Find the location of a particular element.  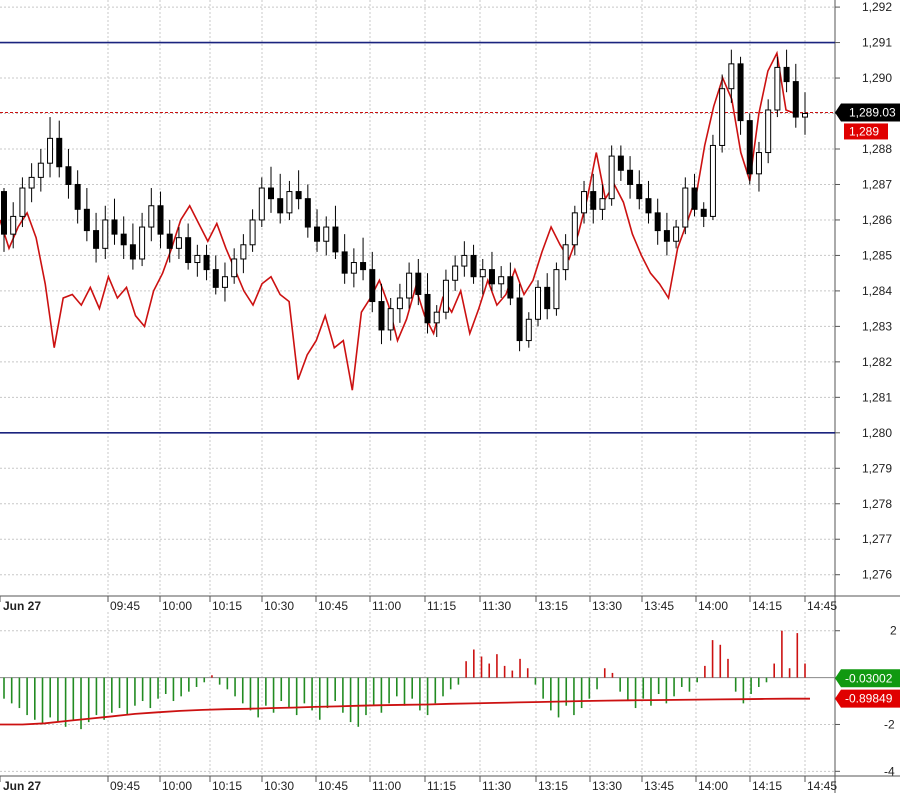

time-tick-label: Jun 27 is located at coordinates (22, 606).